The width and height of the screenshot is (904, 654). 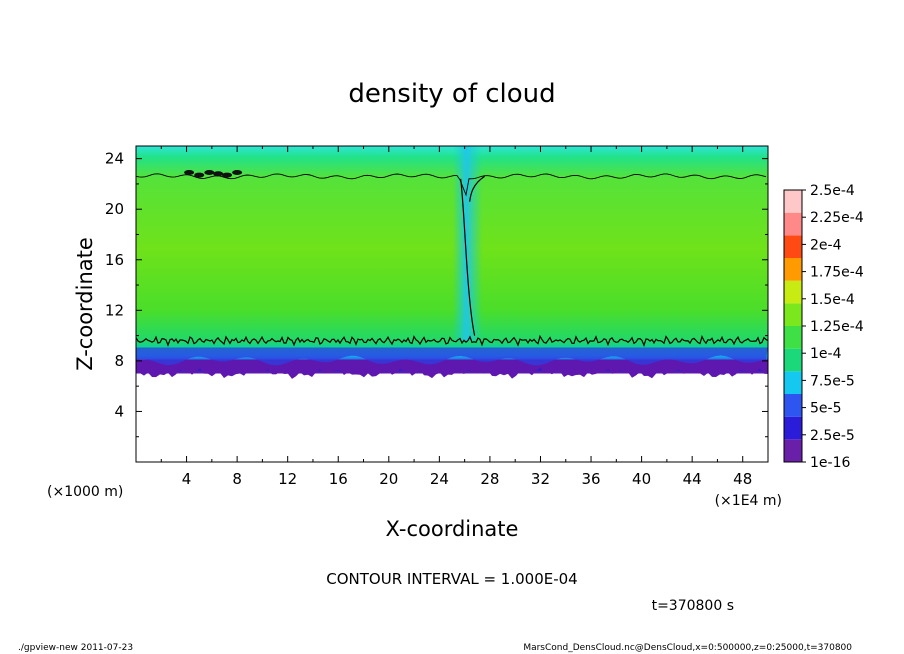 What do you see at coordinates (692, 479) in the screenshot?
I see `x-tick-label: 44` at bounding box center [692, 479].